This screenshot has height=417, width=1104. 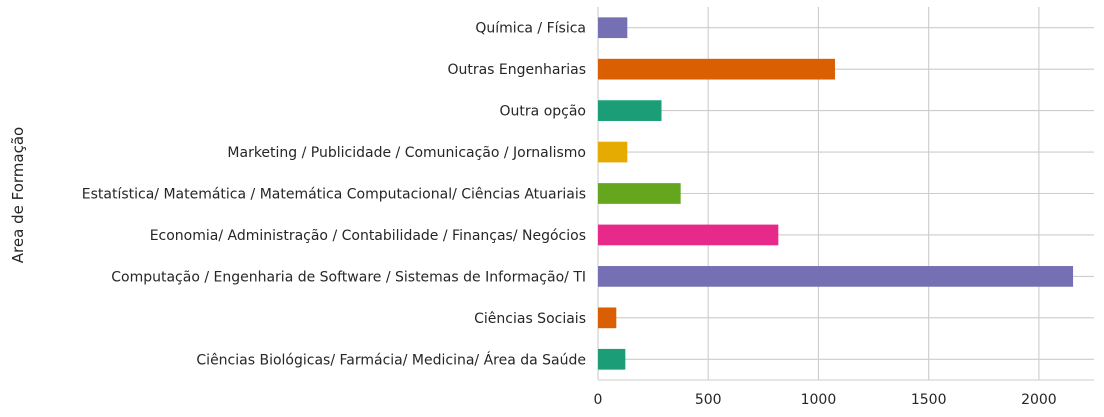 I want to click on y-tick-label: Química / Física, so click(x=530, y=29).